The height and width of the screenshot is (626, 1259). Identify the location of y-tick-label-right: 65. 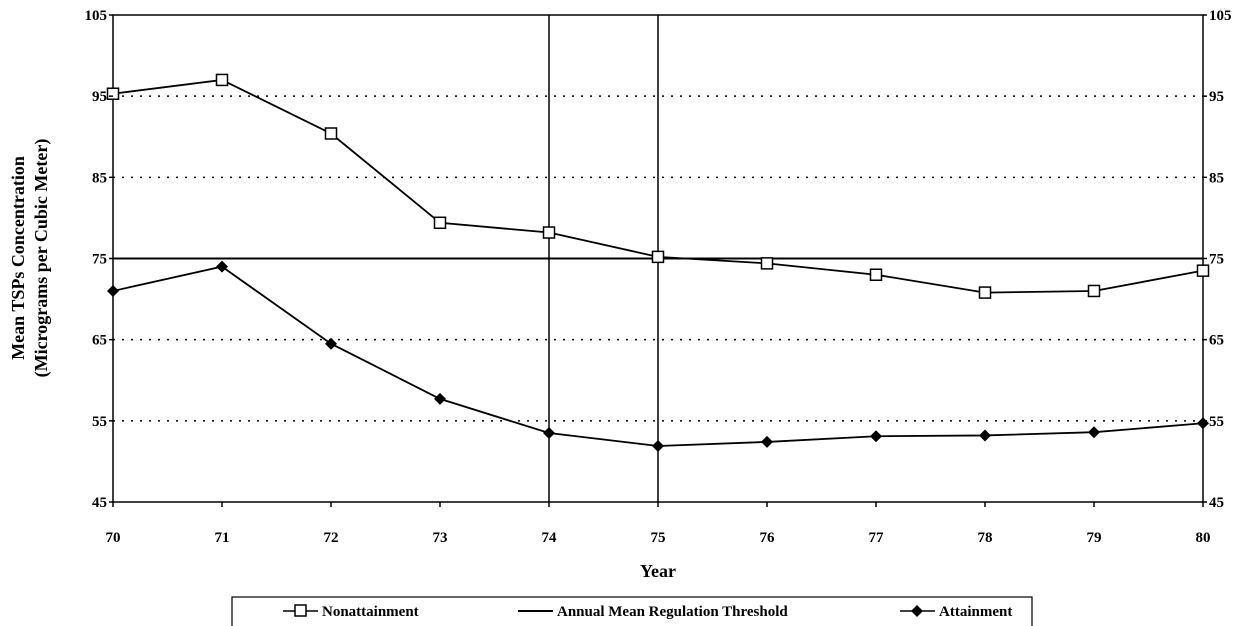
(1216, 341).